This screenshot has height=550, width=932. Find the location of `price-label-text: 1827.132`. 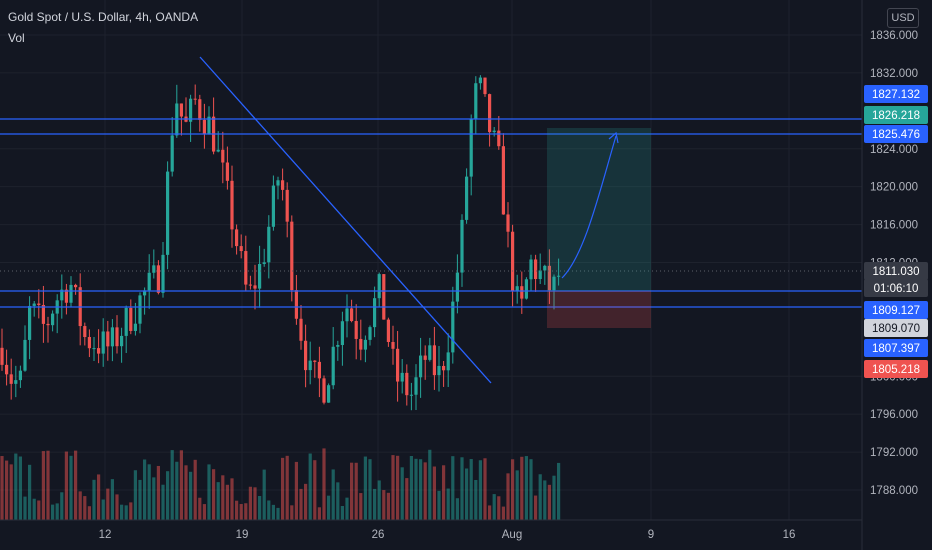

price-label-text: 1827.132 is located at coordinates (896, 95).